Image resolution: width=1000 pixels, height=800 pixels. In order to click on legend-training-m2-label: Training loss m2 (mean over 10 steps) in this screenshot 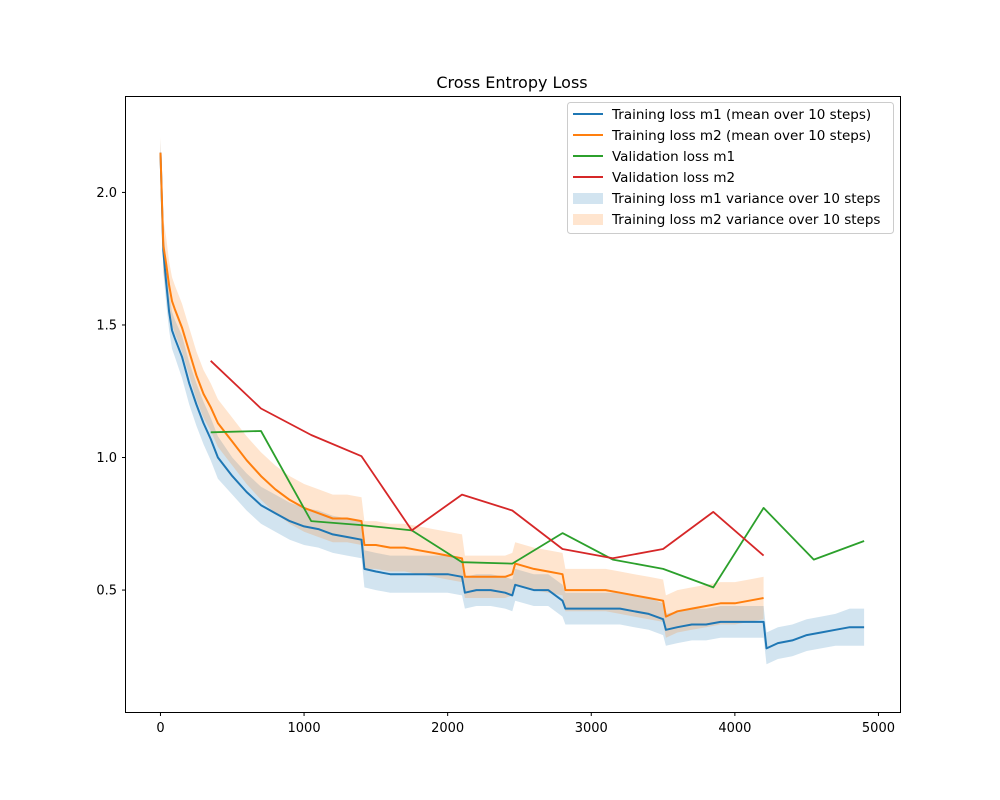, I will do `click(741, 136)`.